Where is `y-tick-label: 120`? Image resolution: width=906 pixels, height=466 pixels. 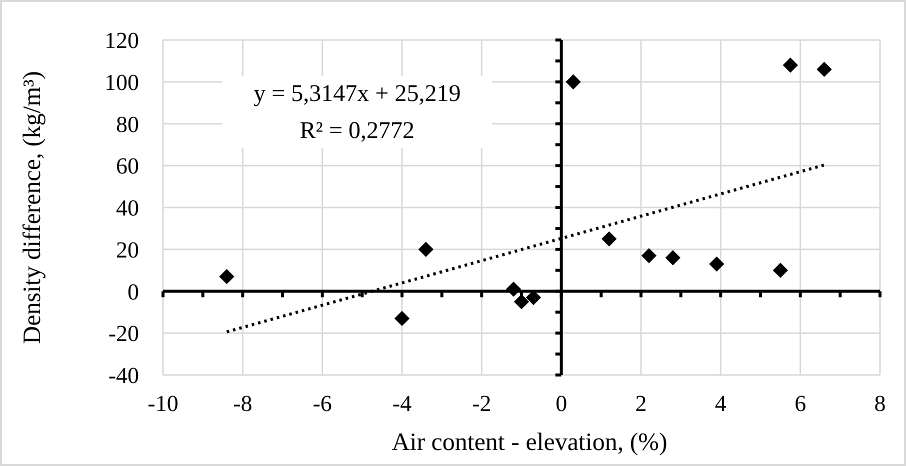
y-tick-label: 120 is located at coordinates (121, 41).